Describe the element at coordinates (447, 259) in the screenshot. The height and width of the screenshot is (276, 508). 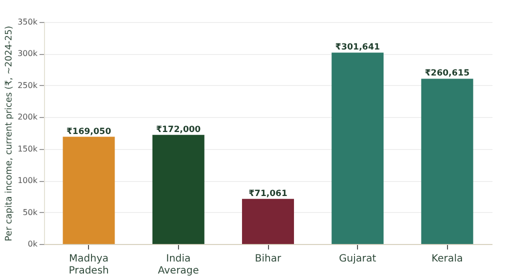
I see `x-tick-label: Kerala` at that location.